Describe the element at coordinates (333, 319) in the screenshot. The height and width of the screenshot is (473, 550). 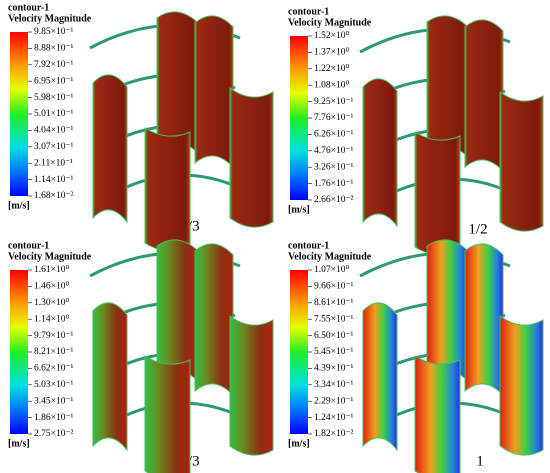
I see `colorbar-label: 7.55×10⁻¹` at that location.